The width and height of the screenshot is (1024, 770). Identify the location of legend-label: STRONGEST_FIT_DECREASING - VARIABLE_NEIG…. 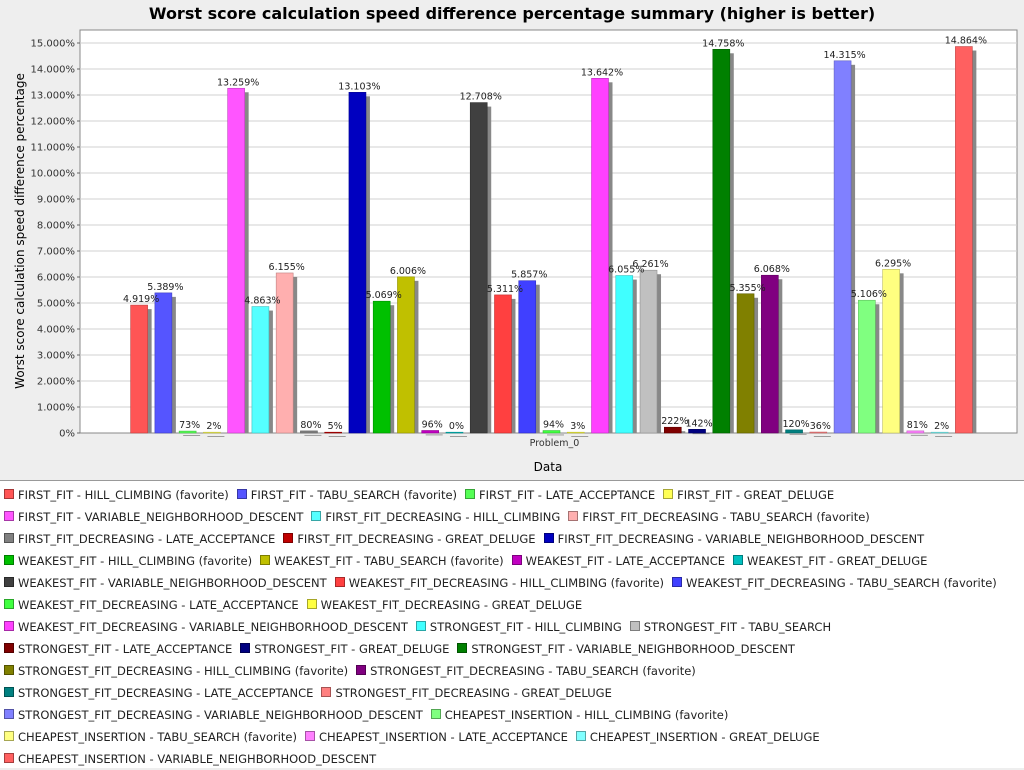
(220, 714).